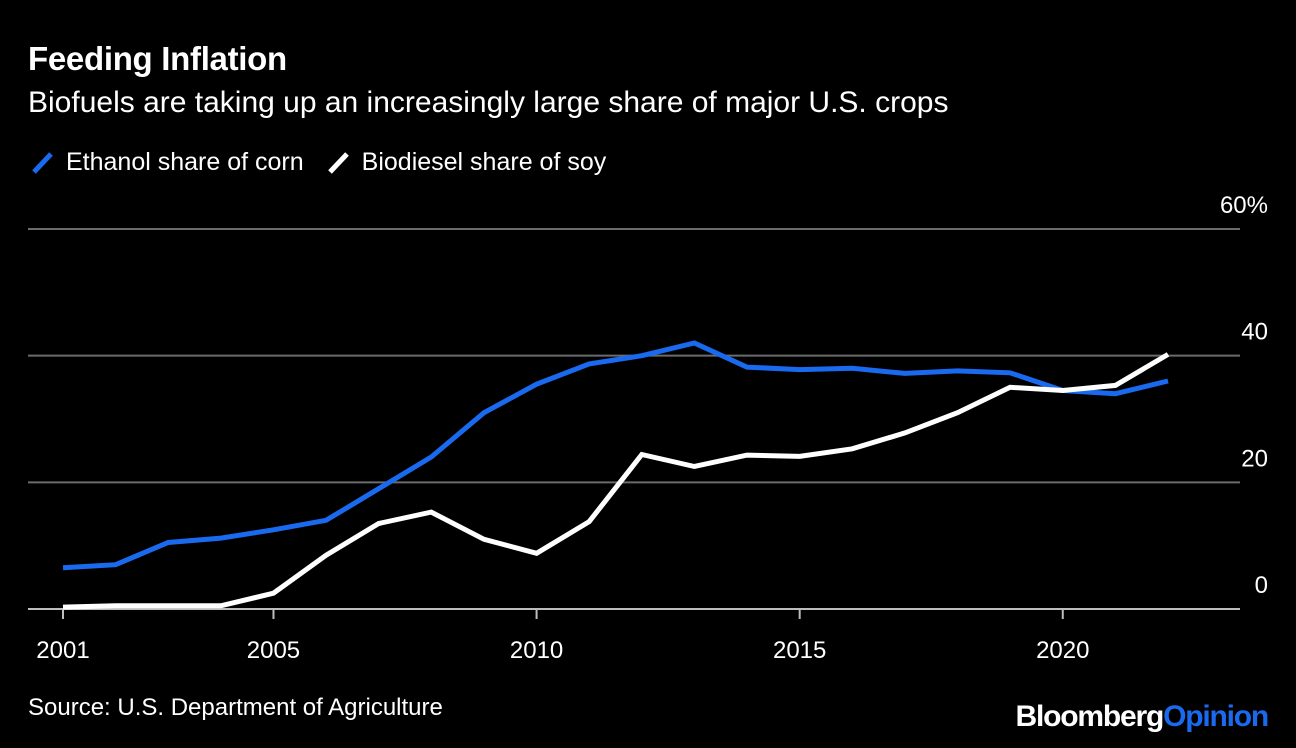 The height and width of the screenshot is (748, 1296). Describe the element at coordinates (235, 707) in the screenshot. I see `source-note: Source: U.S. Department of Agriculture` at that location.